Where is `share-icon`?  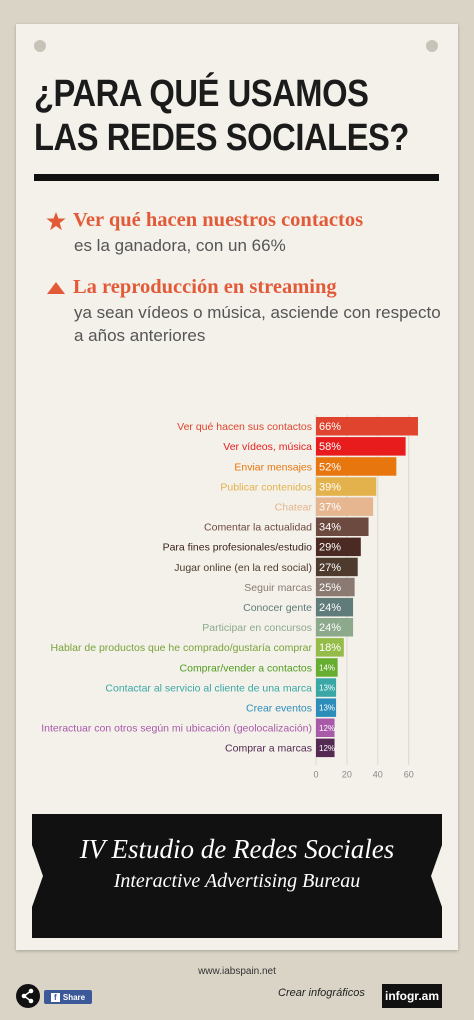
share-icon is located at coordinates (28, 996).